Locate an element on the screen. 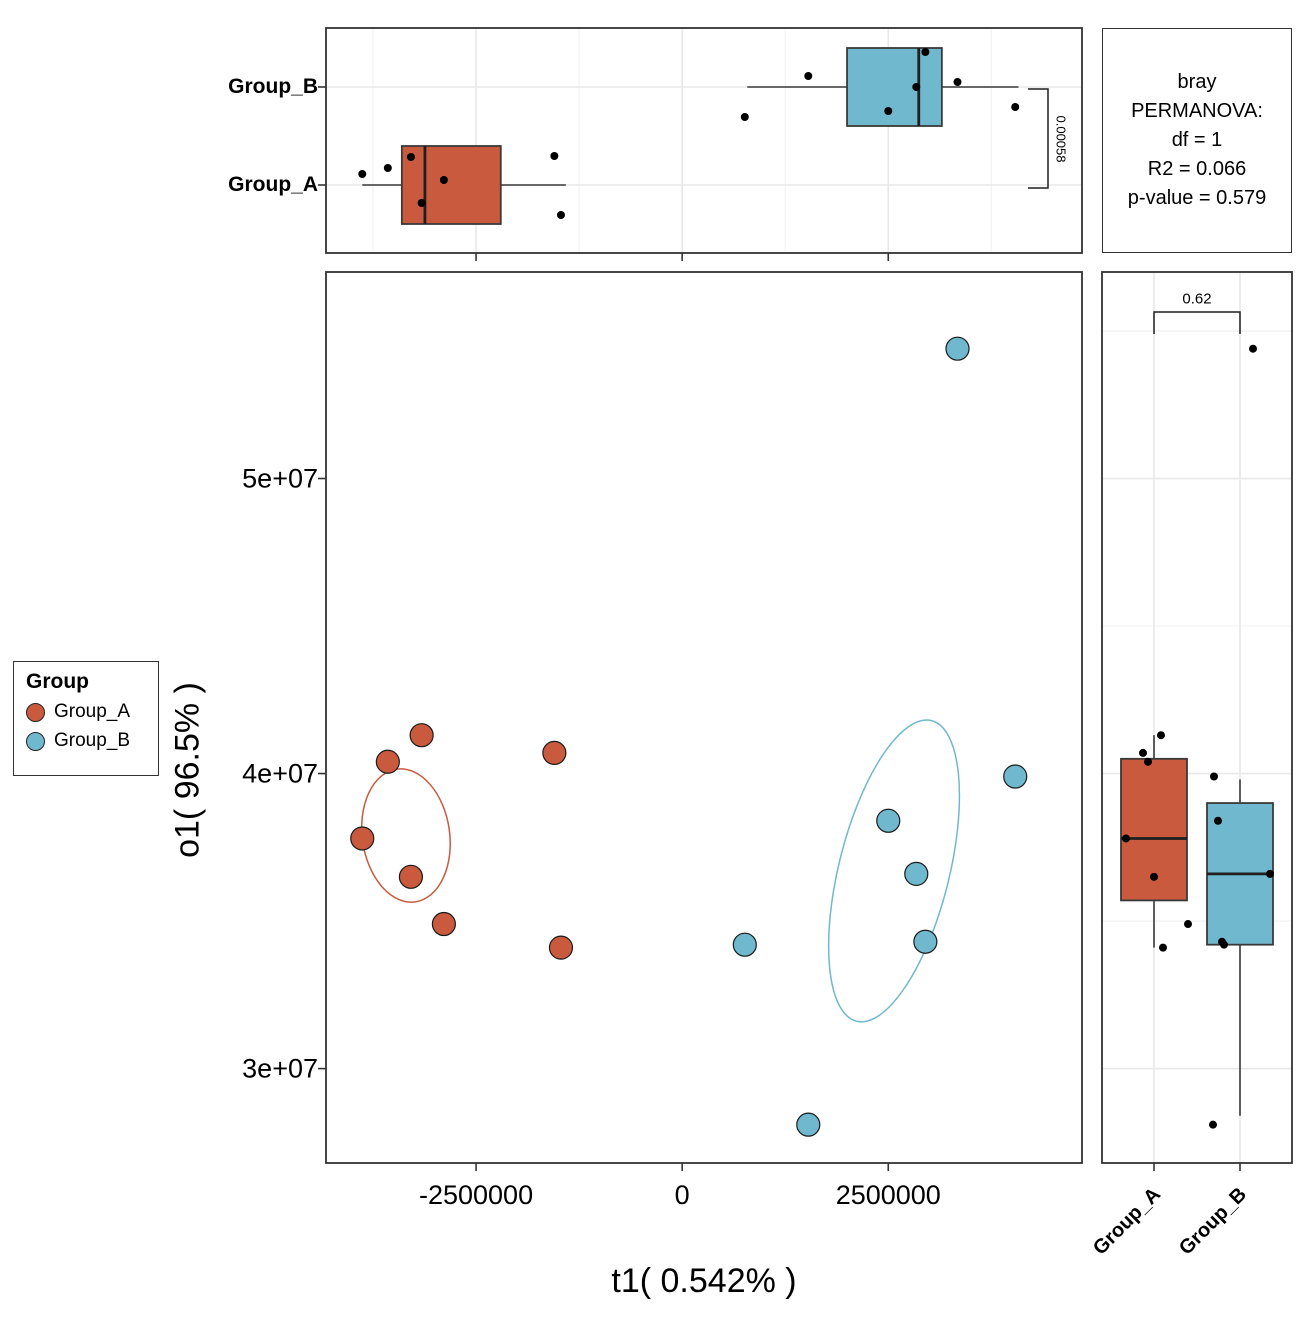 The height and width of the screenshot is (1324, 1310). permanova-distance-metric: bray is located at coordinates (1197, 82).